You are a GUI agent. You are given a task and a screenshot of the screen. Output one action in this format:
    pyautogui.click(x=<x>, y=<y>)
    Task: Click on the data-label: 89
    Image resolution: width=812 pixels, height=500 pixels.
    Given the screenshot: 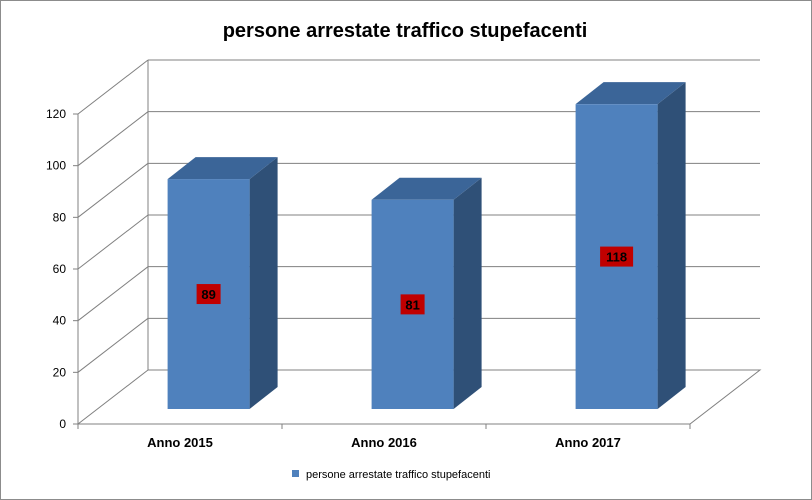 What is the action you would take?
    pyautogui.click(x=208, y=294)
    